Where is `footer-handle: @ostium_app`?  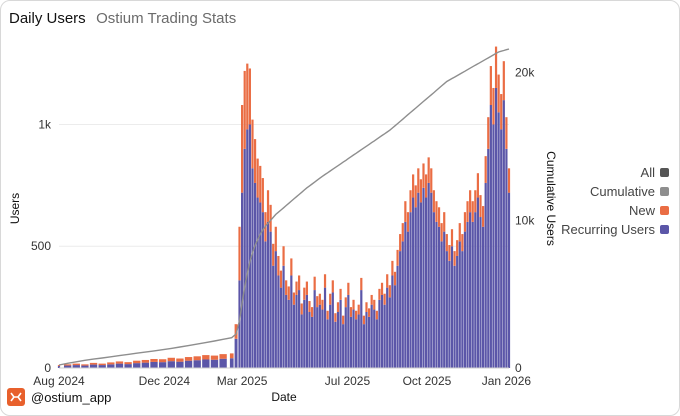 footer-handle: @ostium_app is located at coordinates (71, 397).